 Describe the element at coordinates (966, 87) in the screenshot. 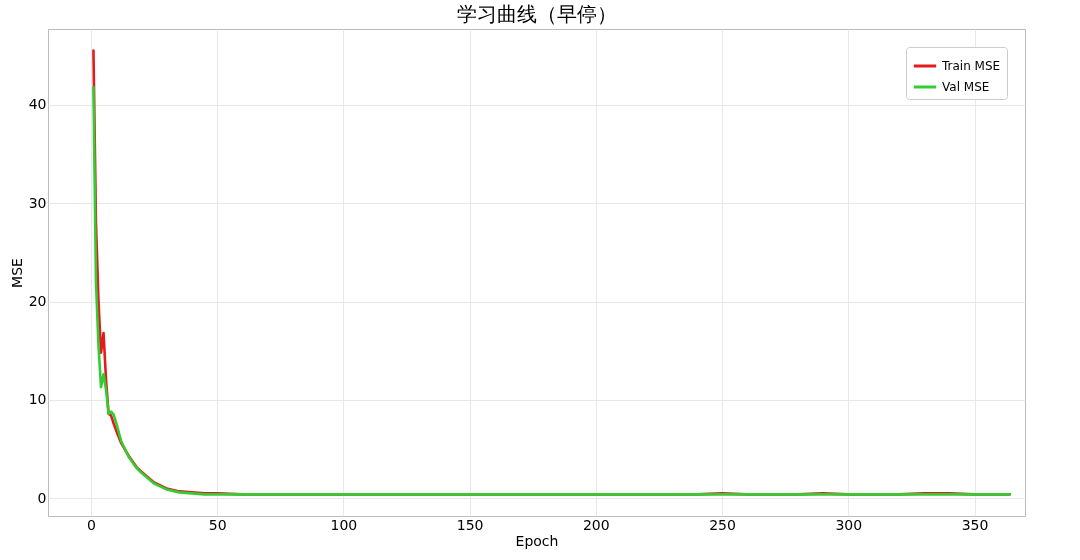

I see `legend-label: Val MSE` at that location.